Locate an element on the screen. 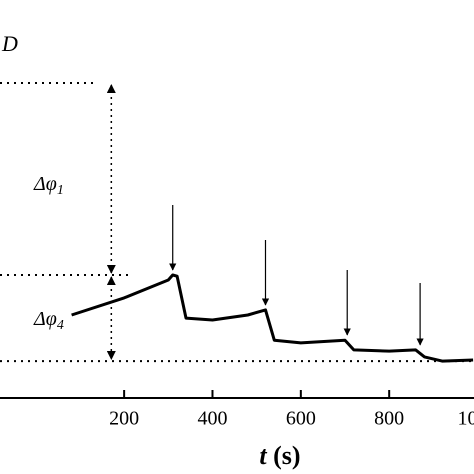  x-tick-label: 600 is located at coordinates (301, 419).